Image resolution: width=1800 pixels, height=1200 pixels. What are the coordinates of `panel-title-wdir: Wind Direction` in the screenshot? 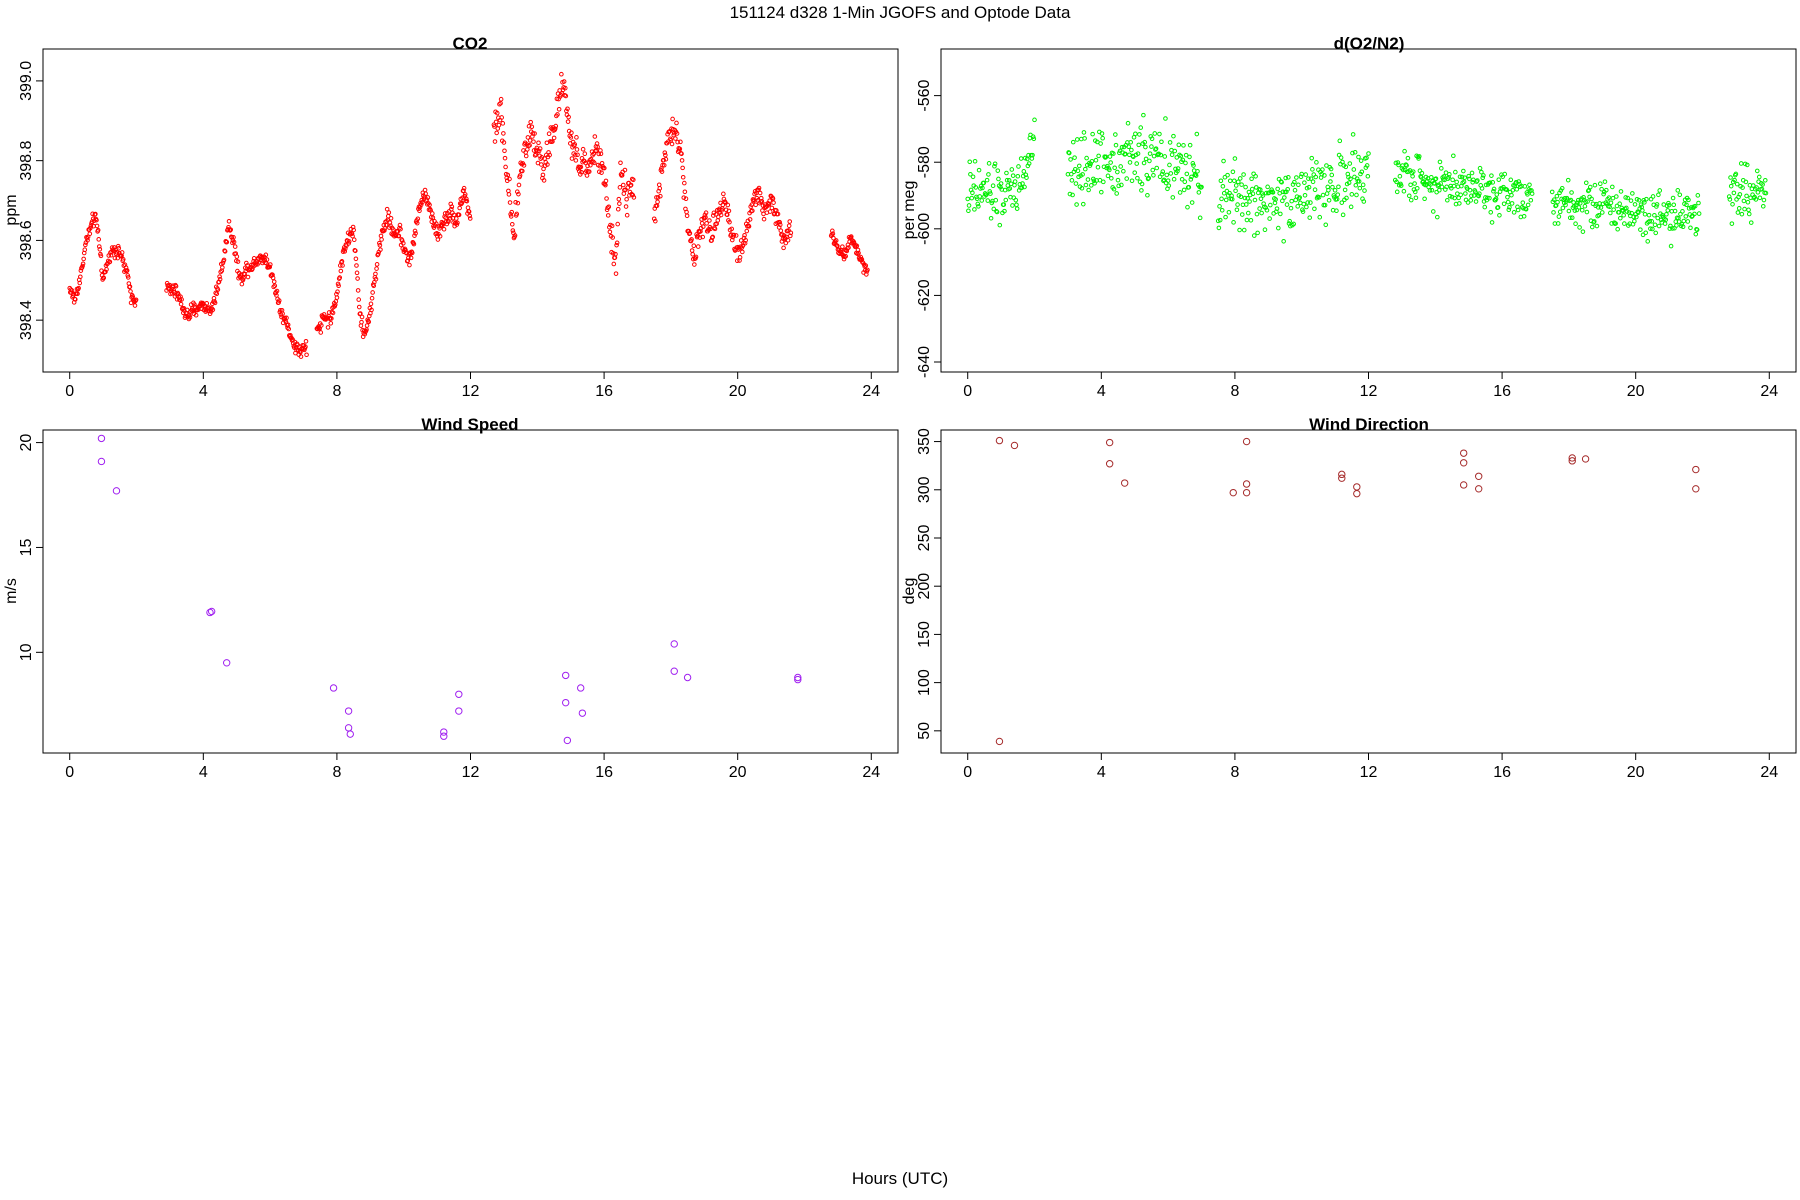 It's located at (1369, 424).